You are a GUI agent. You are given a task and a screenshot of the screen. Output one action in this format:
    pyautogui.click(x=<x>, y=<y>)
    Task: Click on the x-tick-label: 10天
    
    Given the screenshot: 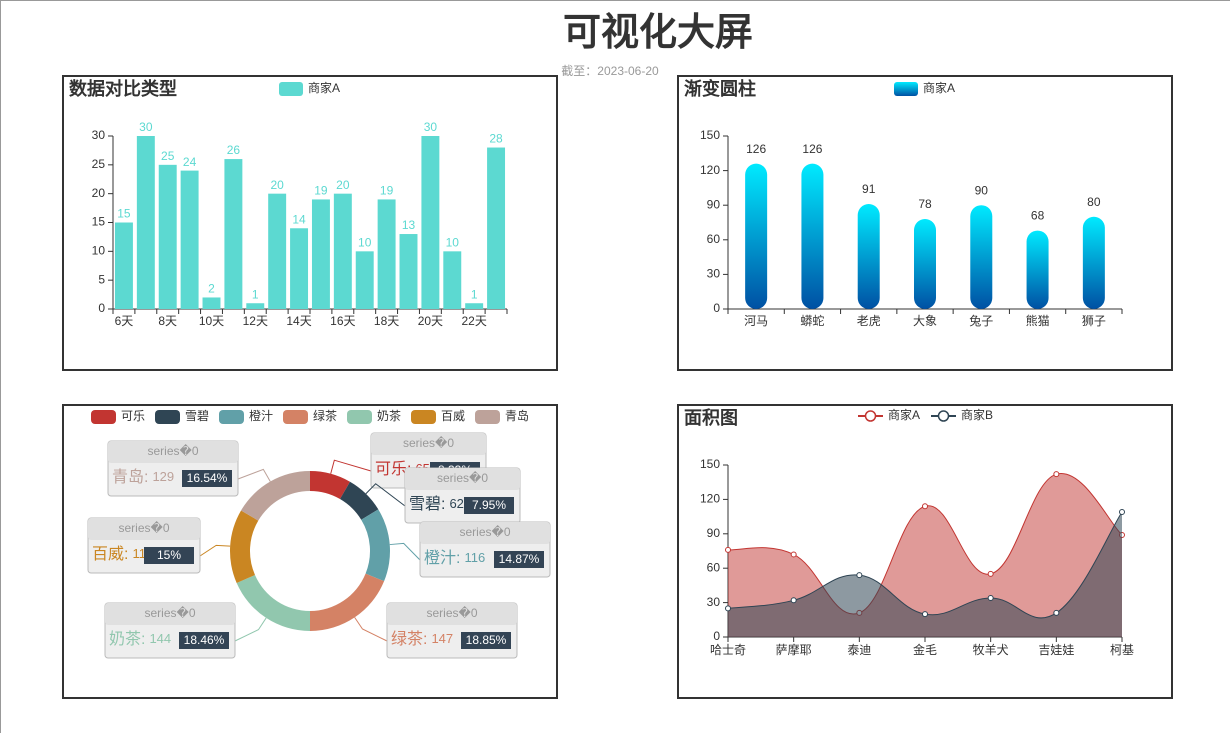 What is the action you would take?
    pyautogui.click(x=211, y=321)
    